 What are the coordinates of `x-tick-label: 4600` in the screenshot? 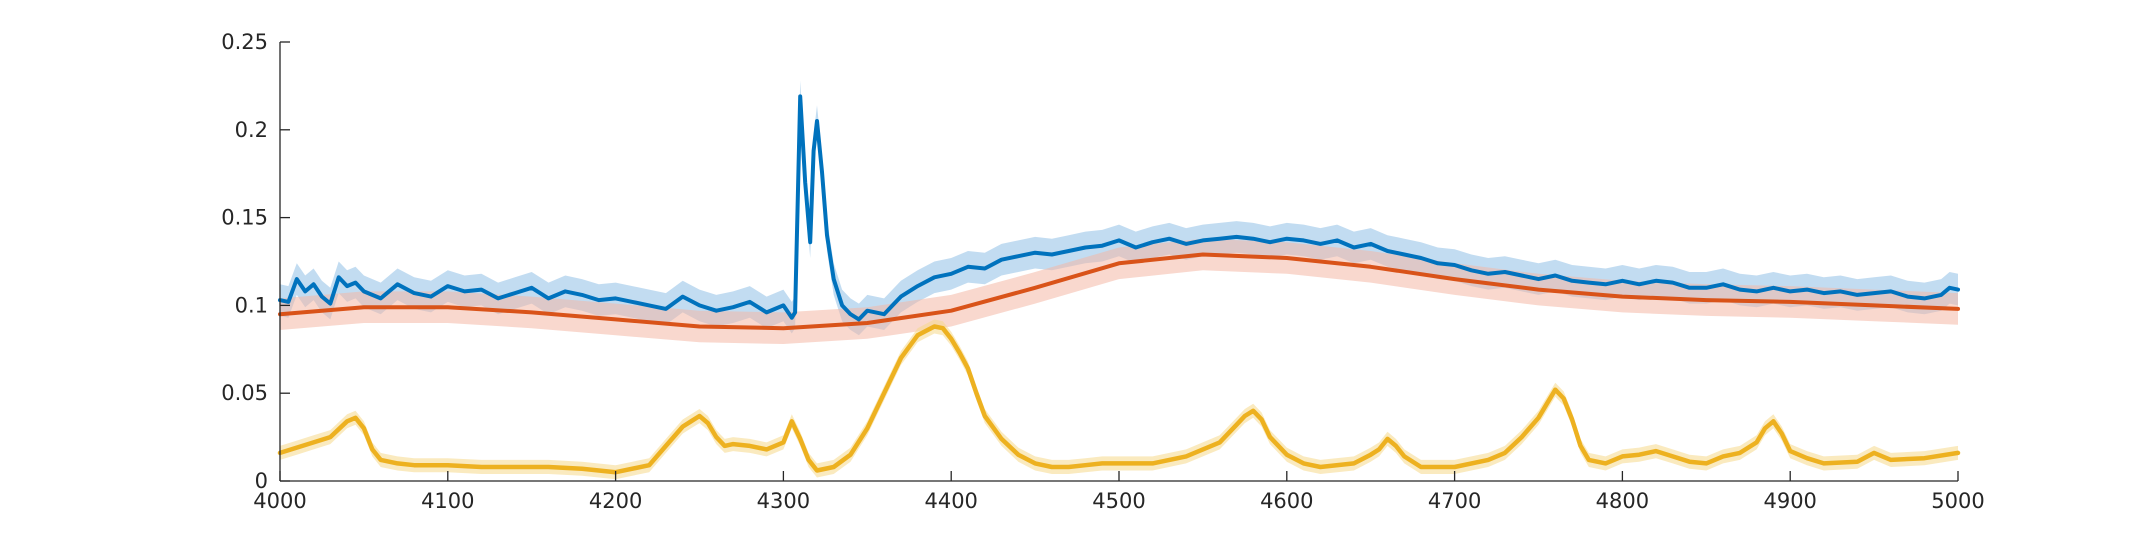 It's located at (1286, 501).